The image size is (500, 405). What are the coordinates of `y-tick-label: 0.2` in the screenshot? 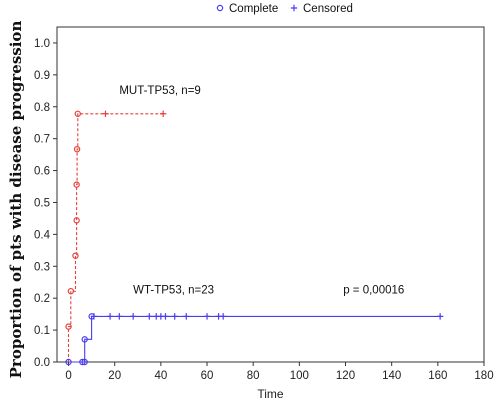 It's located at (42, 299).